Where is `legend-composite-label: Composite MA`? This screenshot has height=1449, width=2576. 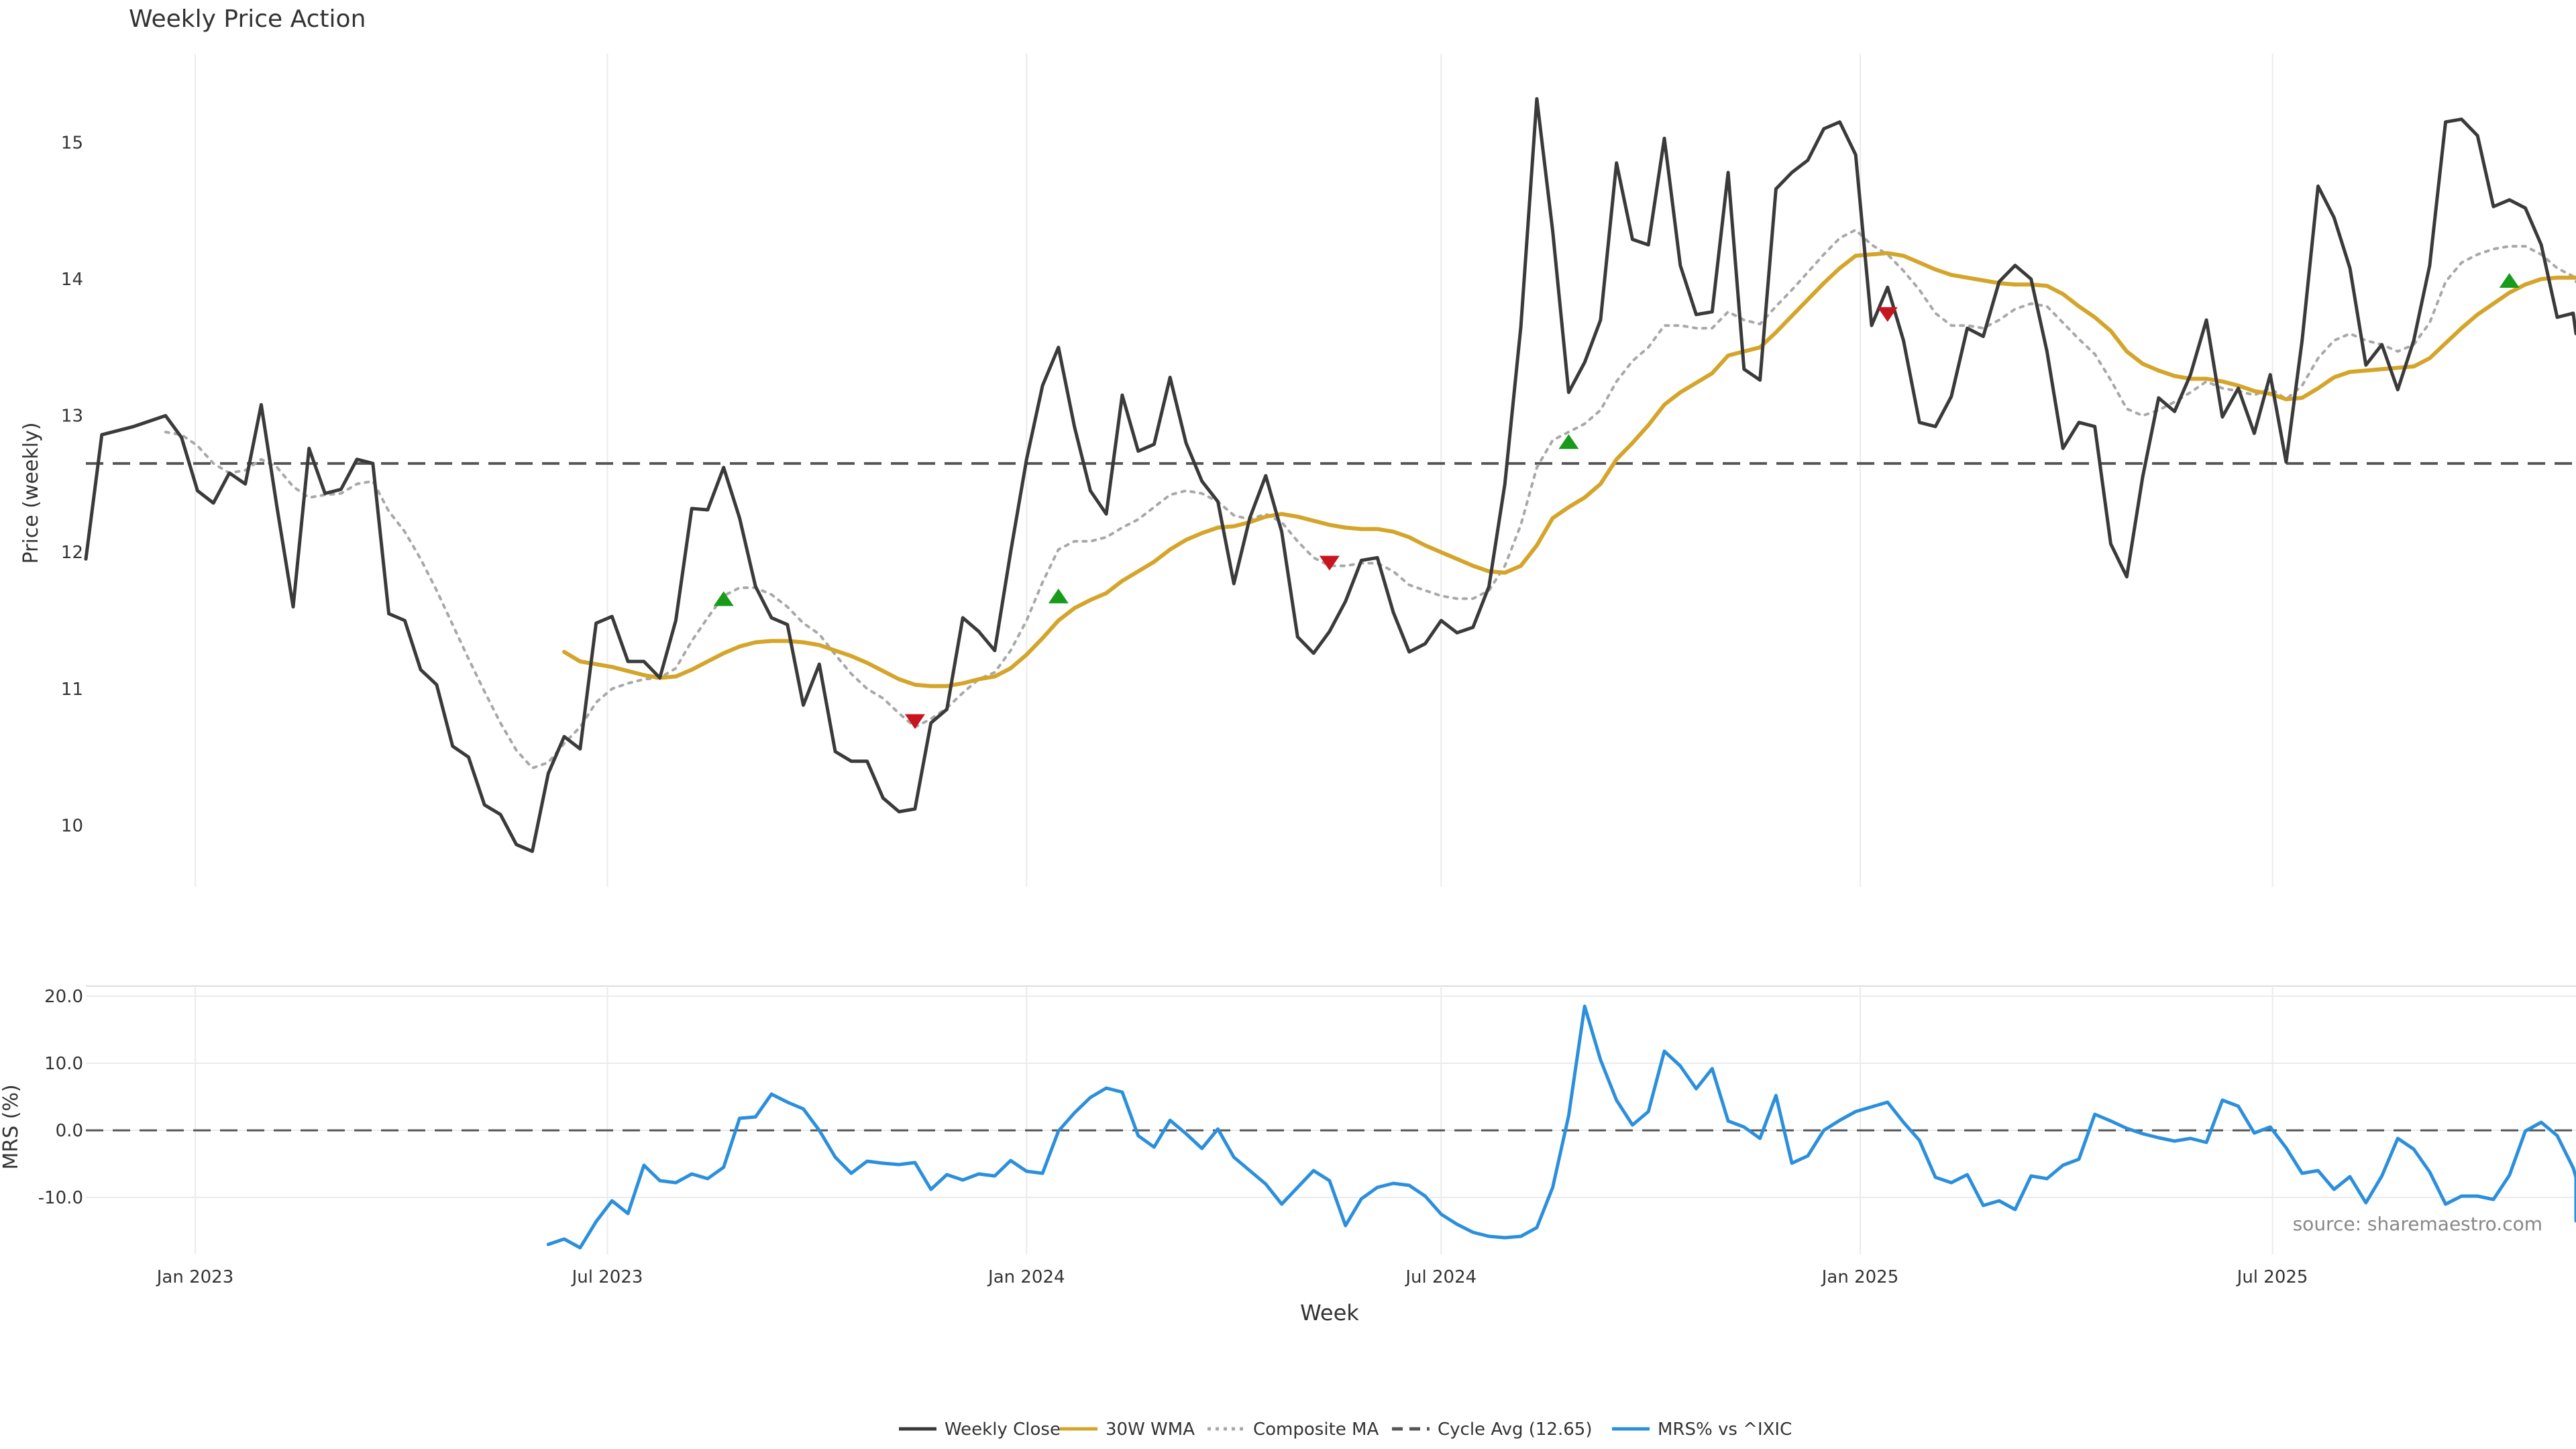
legend-composite-label: Composite MA is located at coordinates (1316, 1429).